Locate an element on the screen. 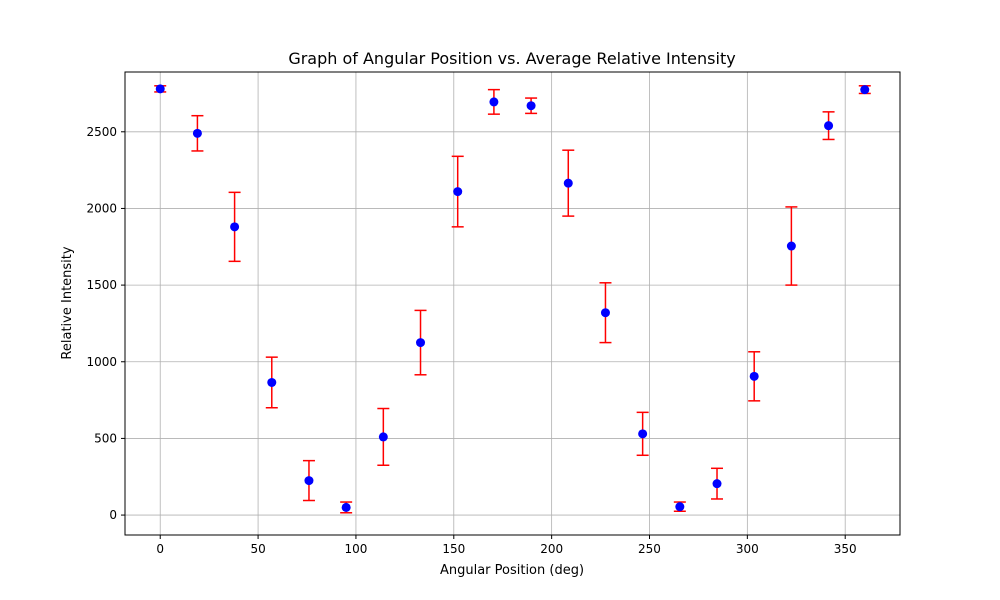 This screenshot has height=600, width=1000. x-axis-ticks: 0 50 100 150 200 250 300 350 is located at coordinates (506, 545).